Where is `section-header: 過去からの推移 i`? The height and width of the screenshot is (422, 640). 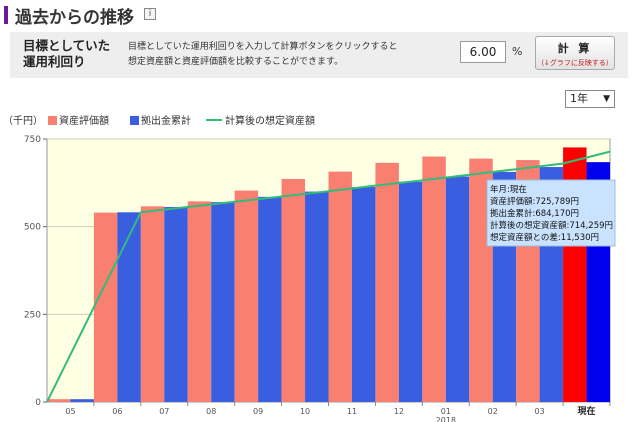 section-header: 過去からの推移 i is located at coordinates (320, 15).